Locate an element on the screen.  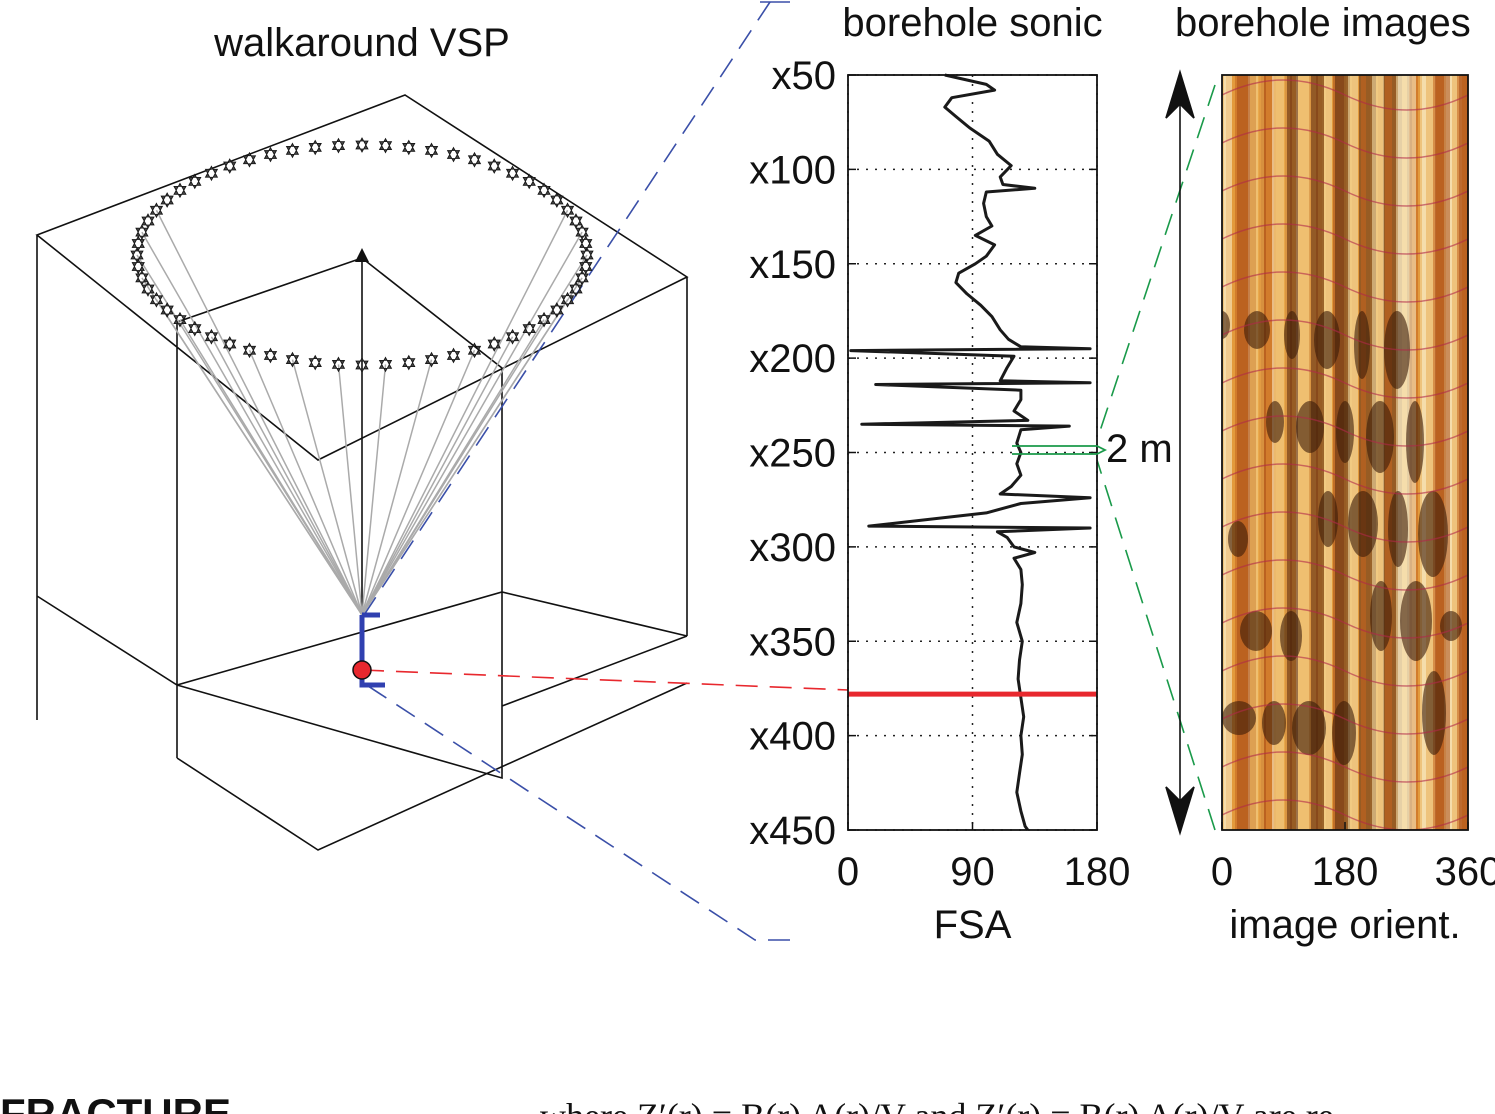
x-tick-label: 180 is located at coordinates (1345, 872).